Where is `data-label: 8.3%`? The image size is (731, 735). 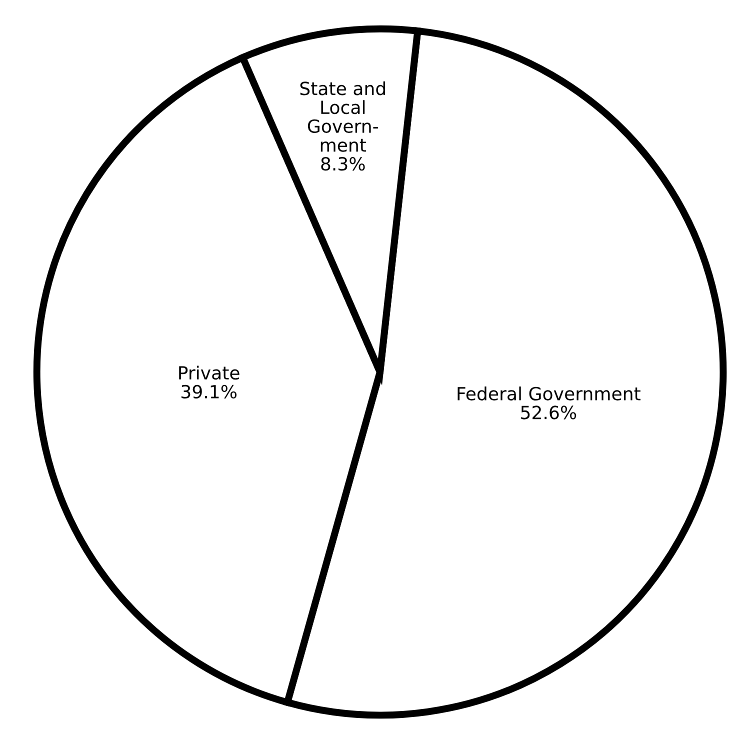
data-label: 8.3% is located at coordinates (343, 164).